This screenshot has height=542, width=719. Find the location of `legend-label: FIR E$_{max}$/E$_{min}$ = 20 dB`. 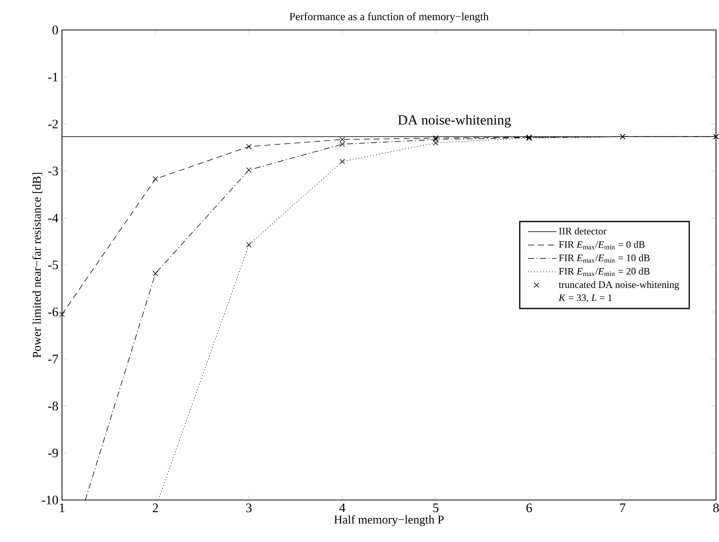

legend-label: FIR E$_{max}$/E$_{min}$ = 20 dB is located at coordinates (604, 272).